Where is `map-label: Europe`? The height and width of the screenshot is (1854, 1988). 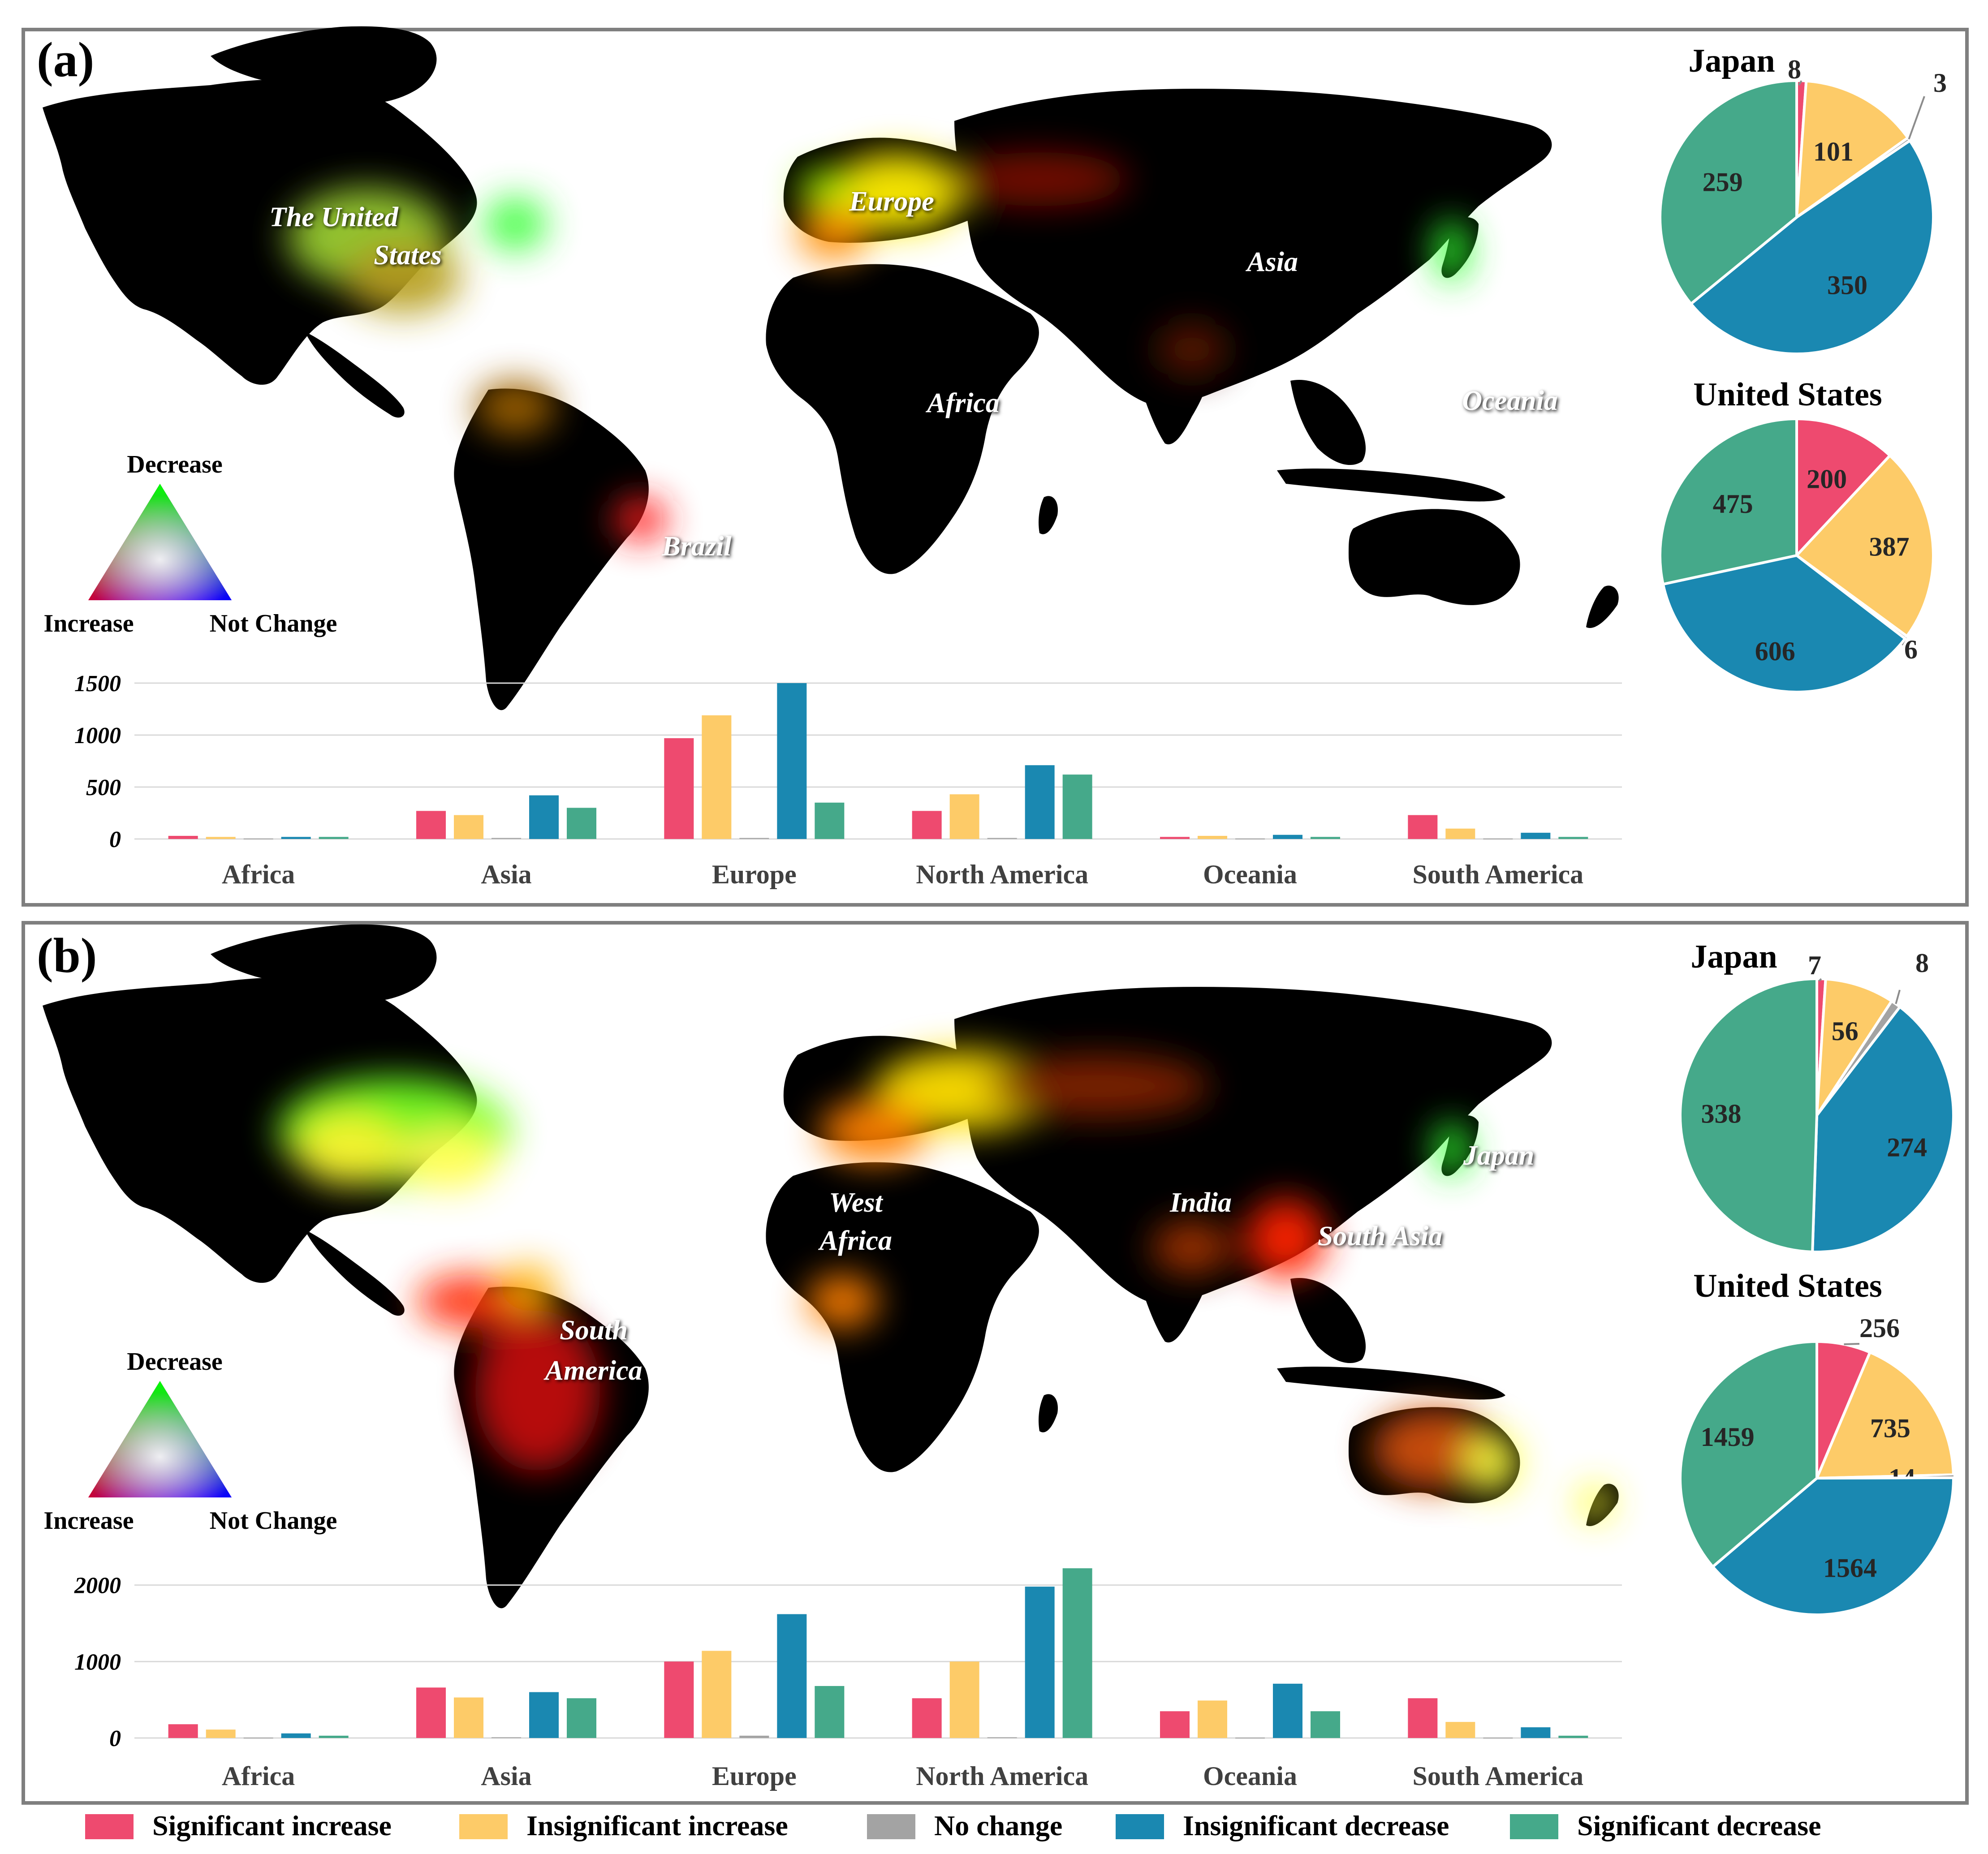
map-label: Europe is located at coordinates (892, 201).